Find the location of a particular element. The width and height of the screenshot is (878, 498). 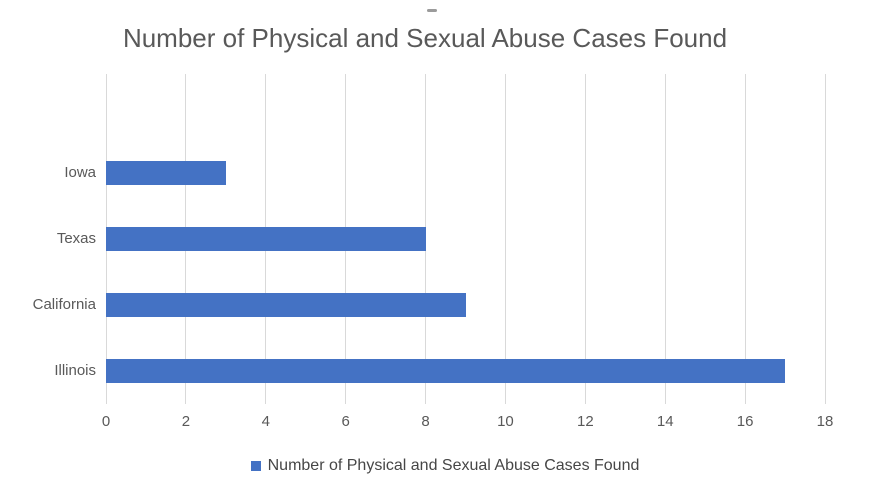

value-tick-label-8: 8 is located at coordinates (425, 421).